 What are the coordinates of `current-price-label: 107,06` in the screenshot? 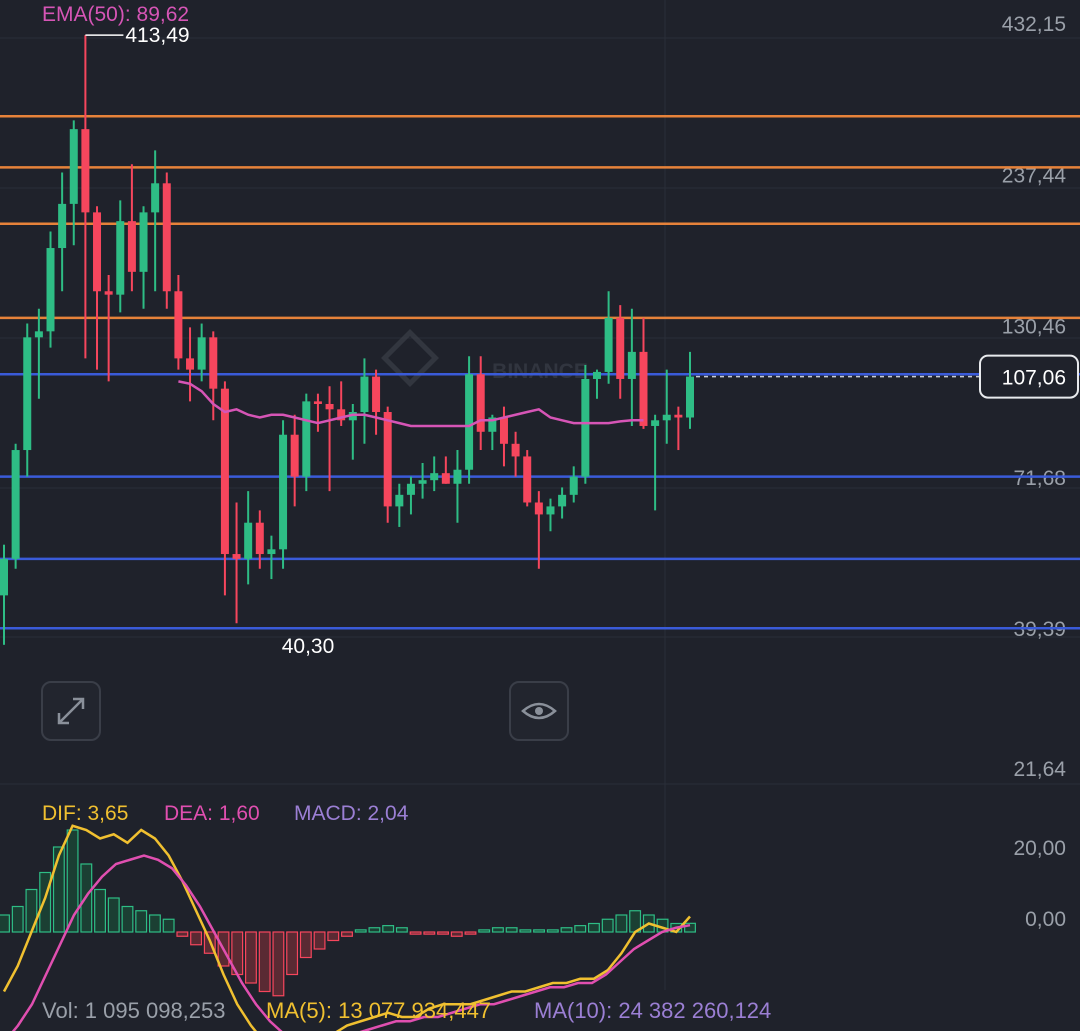 It's located at (1034, 378).